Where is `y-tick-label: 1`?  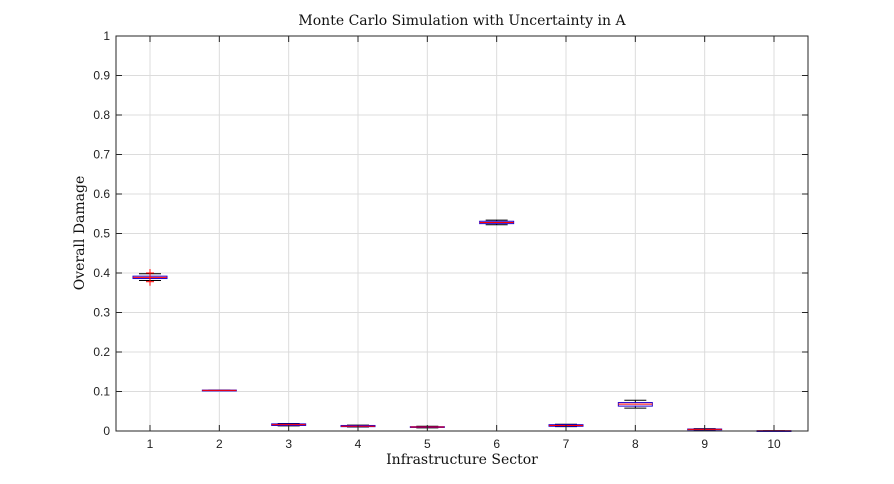 y-tick-label: 1 is located at coordinates (106, 36).